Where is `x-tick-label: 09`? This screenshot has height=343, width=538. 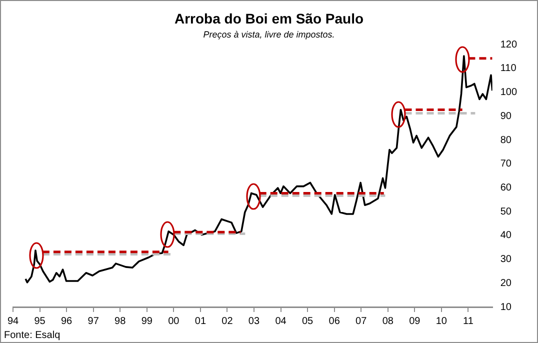
x-tick-label: 09 is located at coordinates (415, 321).